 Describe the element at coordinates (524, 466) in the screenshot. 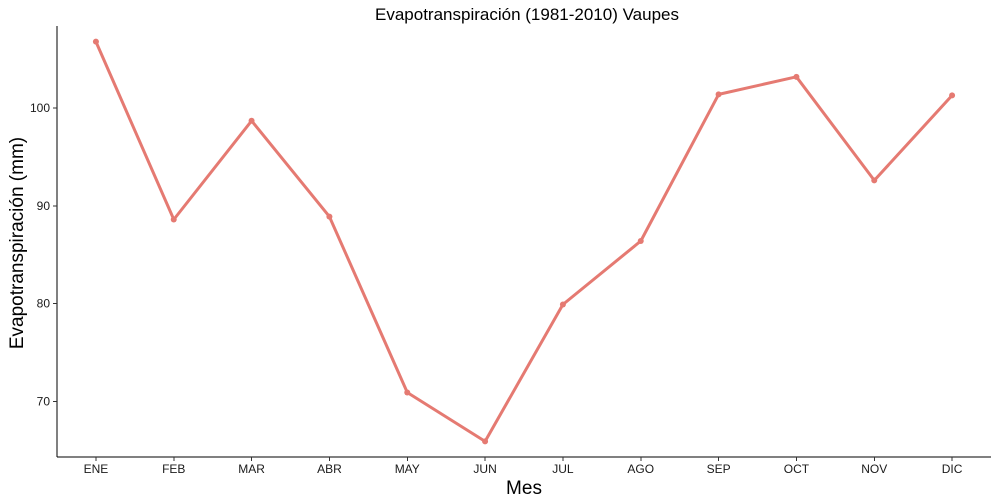

I see `x-axis: ENE FEB MAR ABR MAY JUN JUL AGO SEP OCT NOV DIC` at that location.